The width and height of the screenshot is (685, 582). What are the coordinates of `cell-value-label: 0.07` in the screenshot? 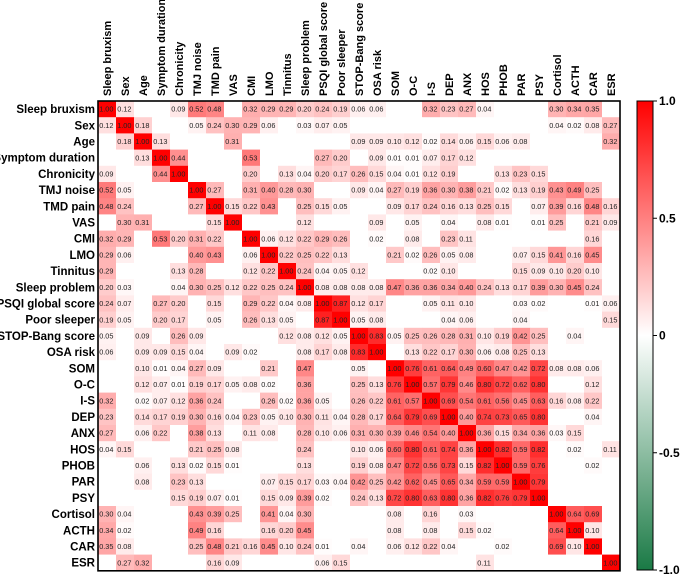 It's located at (268, 481).